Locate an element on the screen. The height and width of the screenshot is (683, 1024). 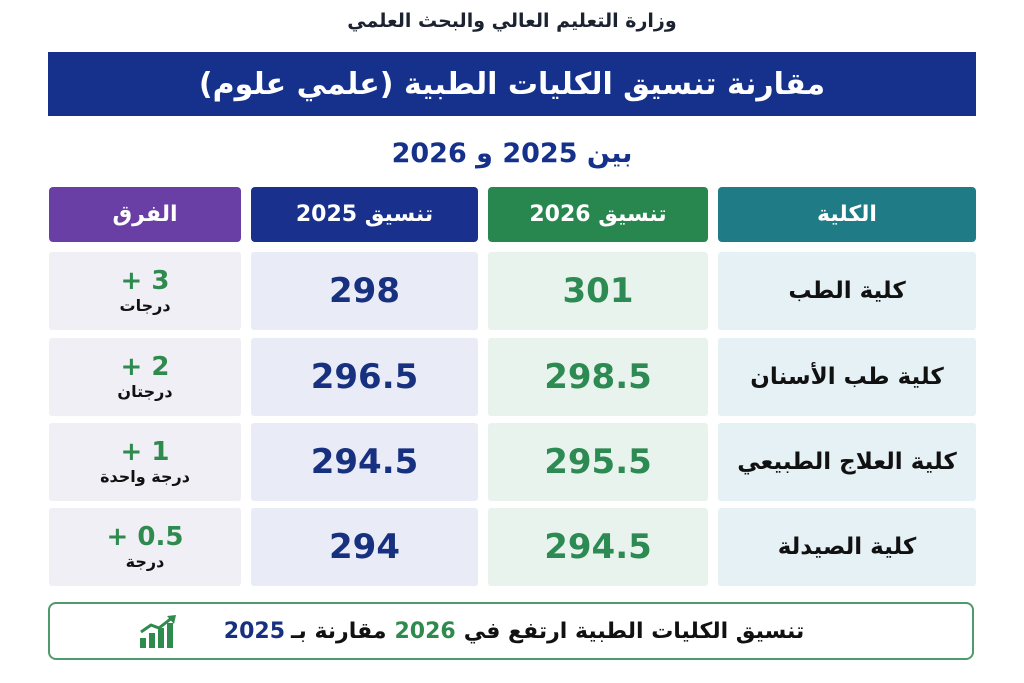
cell-difference: + 2 درجتان is located at coordinates (145, 377).